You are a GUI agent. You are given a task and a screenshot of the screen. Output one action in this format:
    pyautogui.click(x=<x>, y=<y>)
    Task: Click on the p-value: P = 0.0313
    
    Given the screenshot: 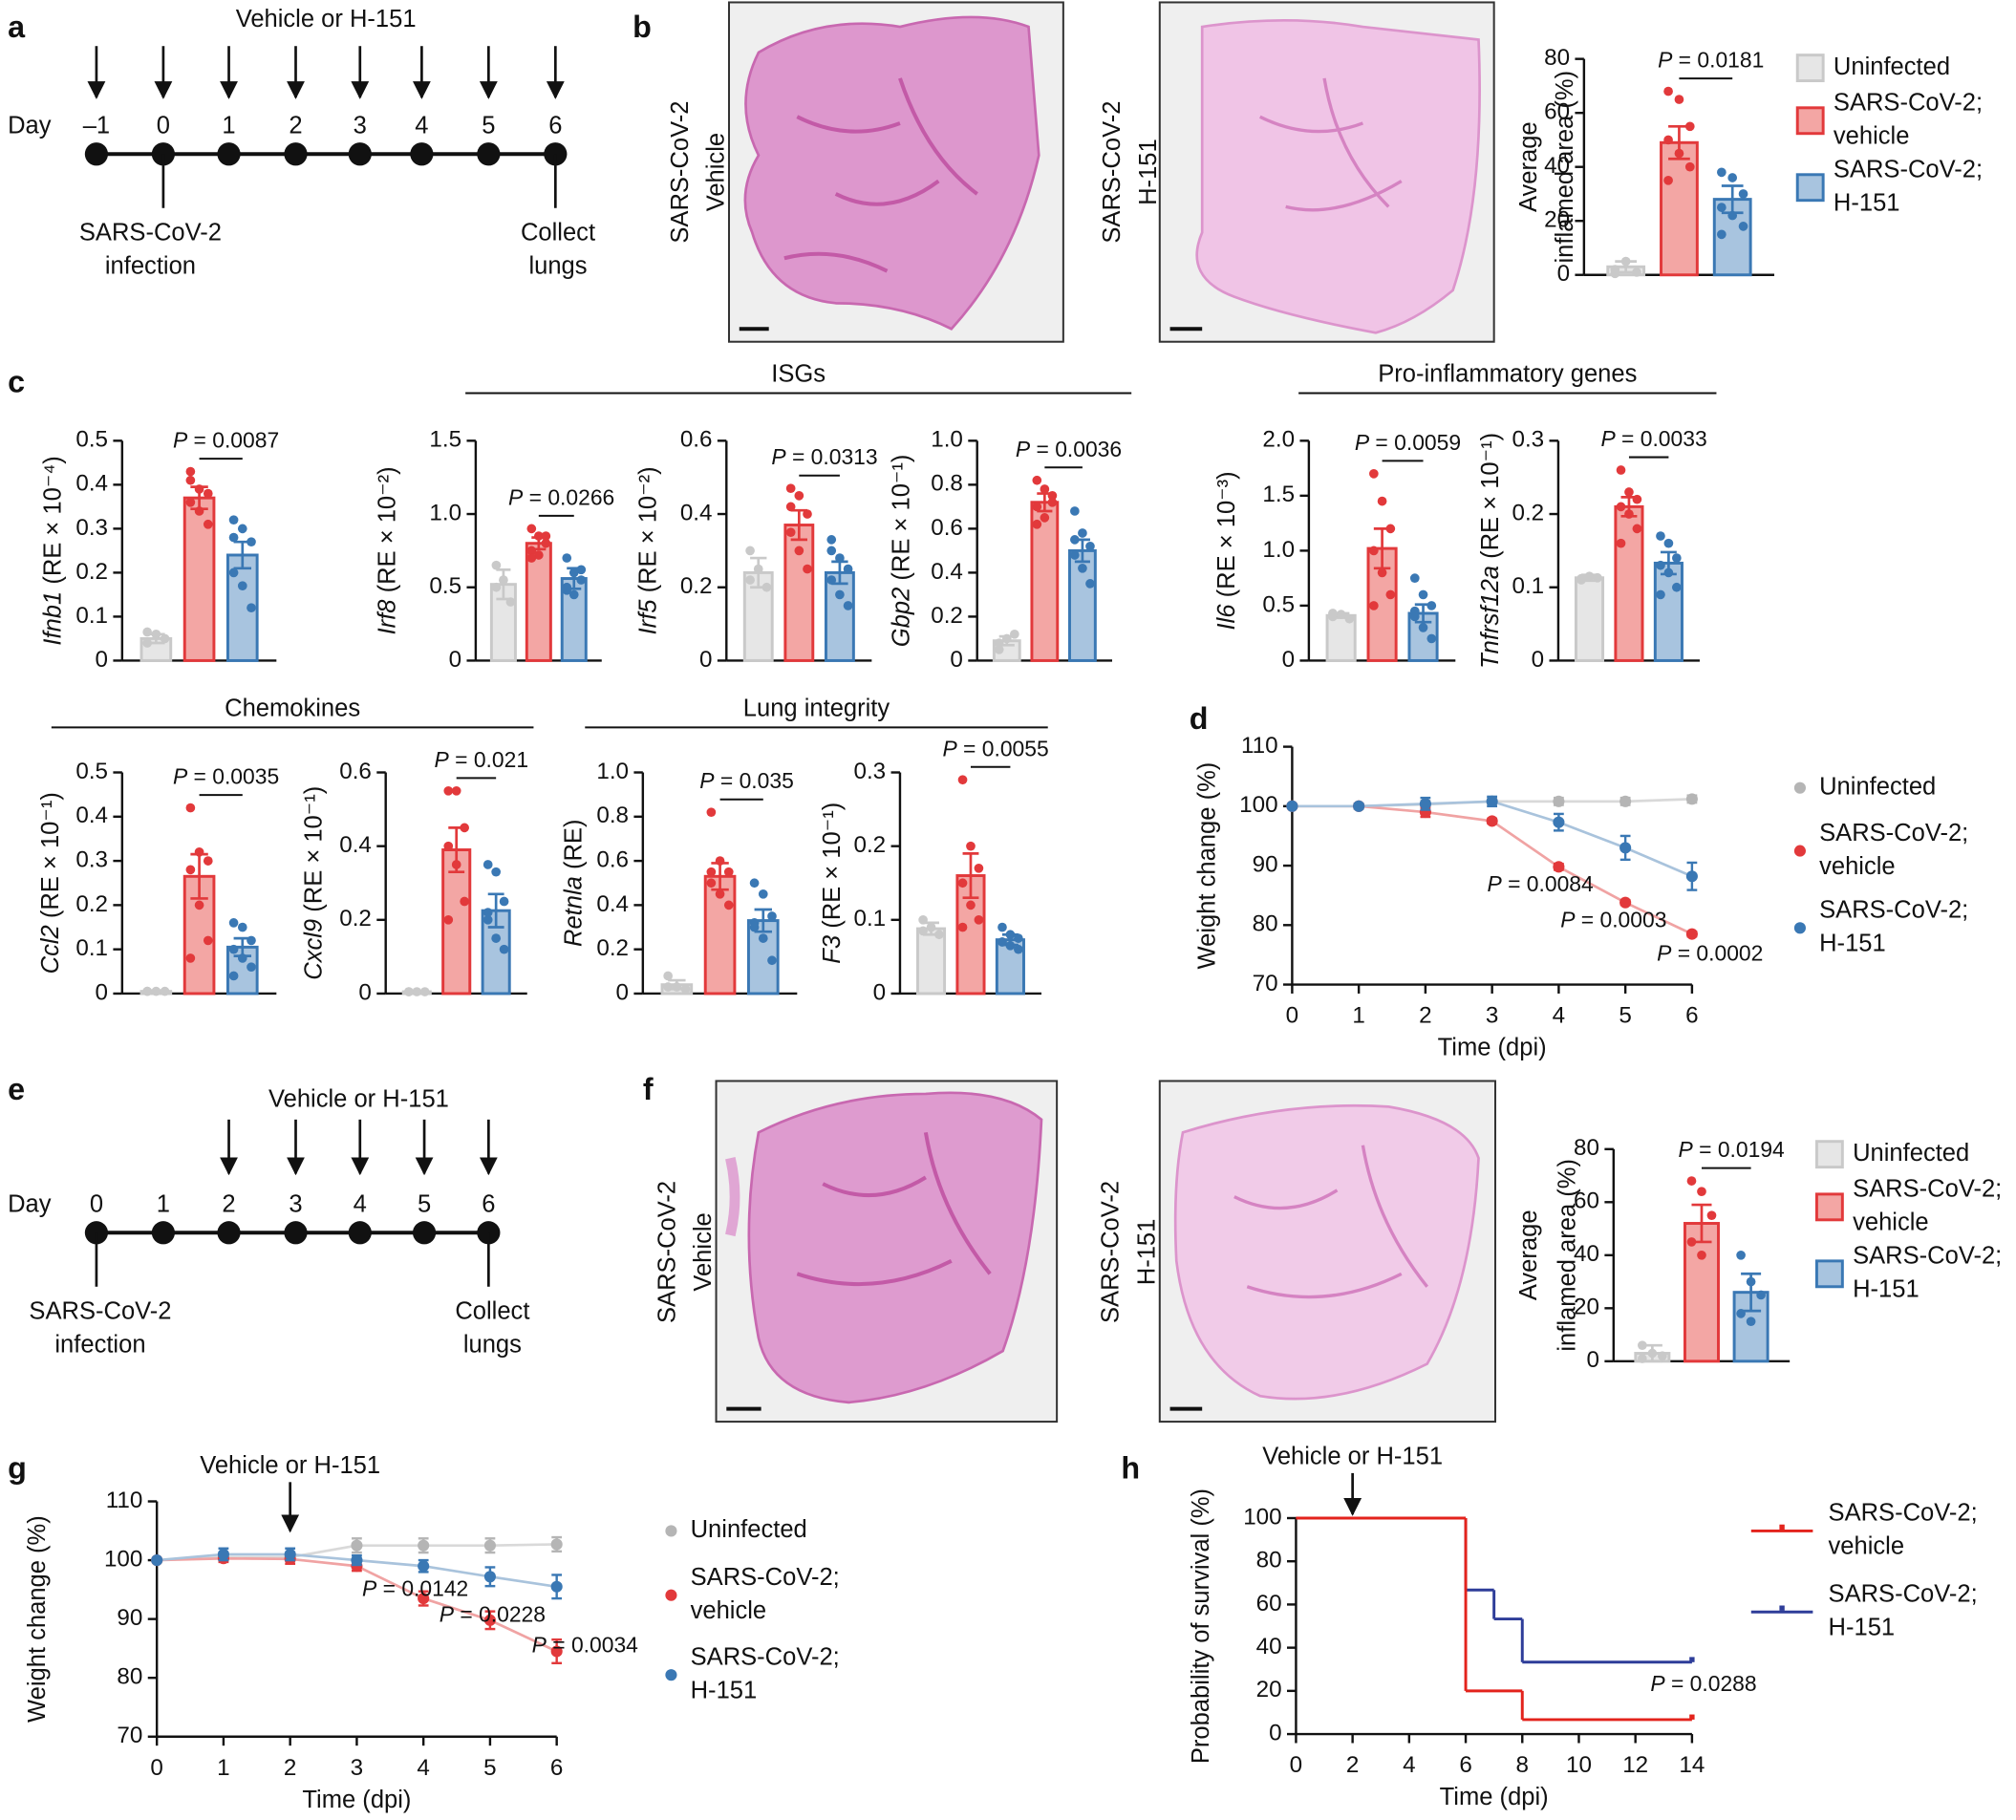 What is the action you would take?
    pyautogui.click(x=824, y=456)
    